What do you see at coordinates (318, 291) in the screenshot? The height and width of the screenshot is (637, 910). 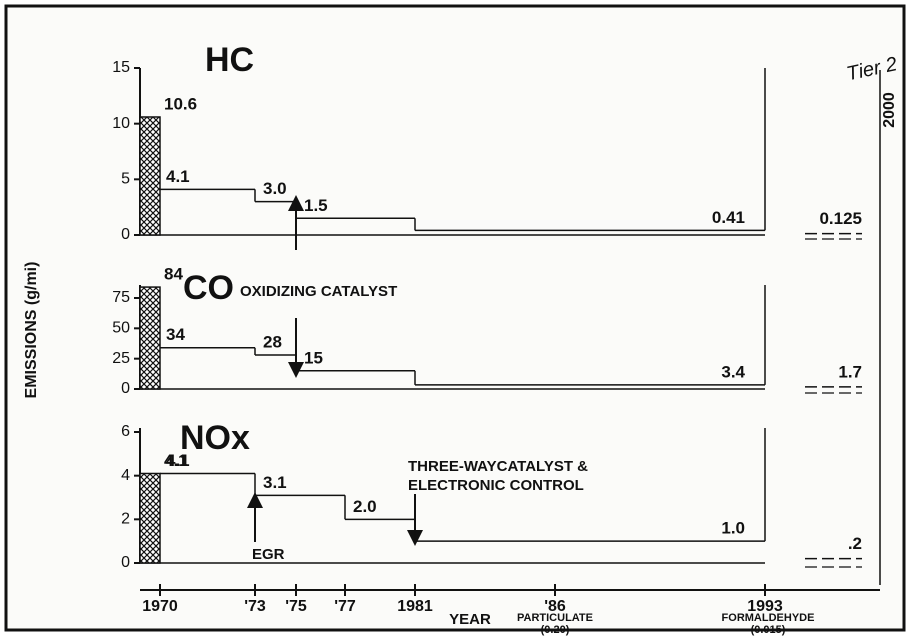 I see `annotation: OXIDIZING CATALYST` at bounding box center [318, 291].